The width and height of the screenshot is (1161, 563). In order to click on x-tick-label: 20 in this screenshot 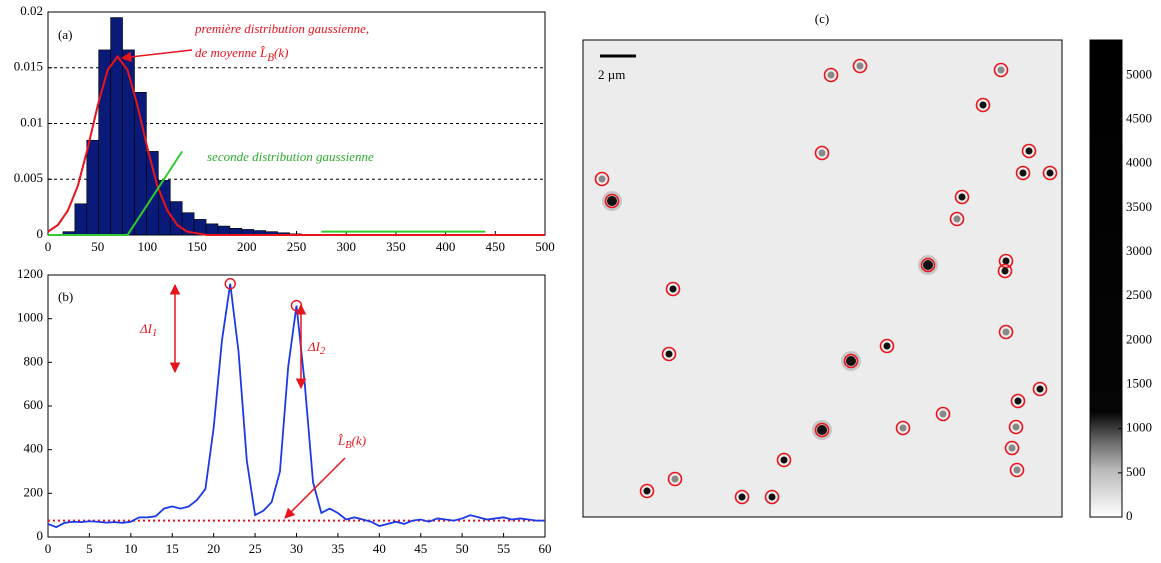, I will do `click(213, 548)`.